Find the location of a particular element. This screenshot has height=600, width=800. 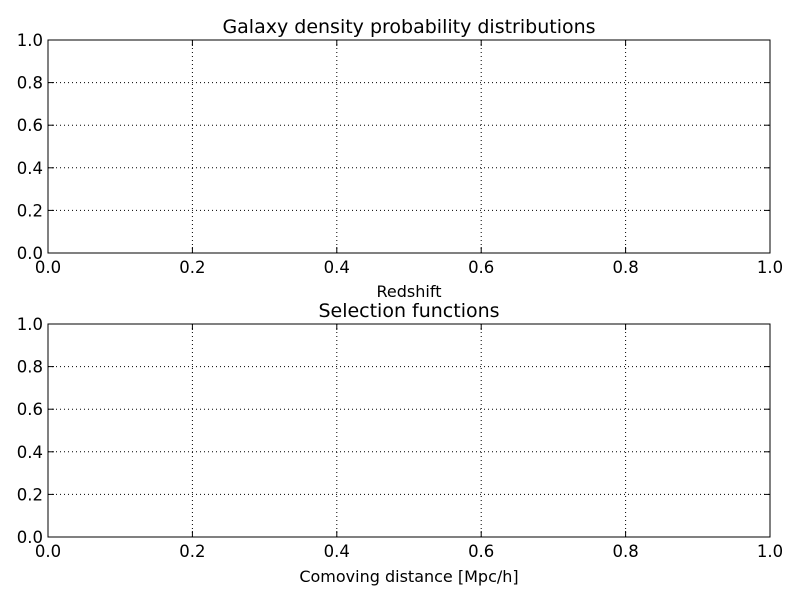

x-axis-label: Comoving distance [Mpc/h] is located at coordinates (408, 576).